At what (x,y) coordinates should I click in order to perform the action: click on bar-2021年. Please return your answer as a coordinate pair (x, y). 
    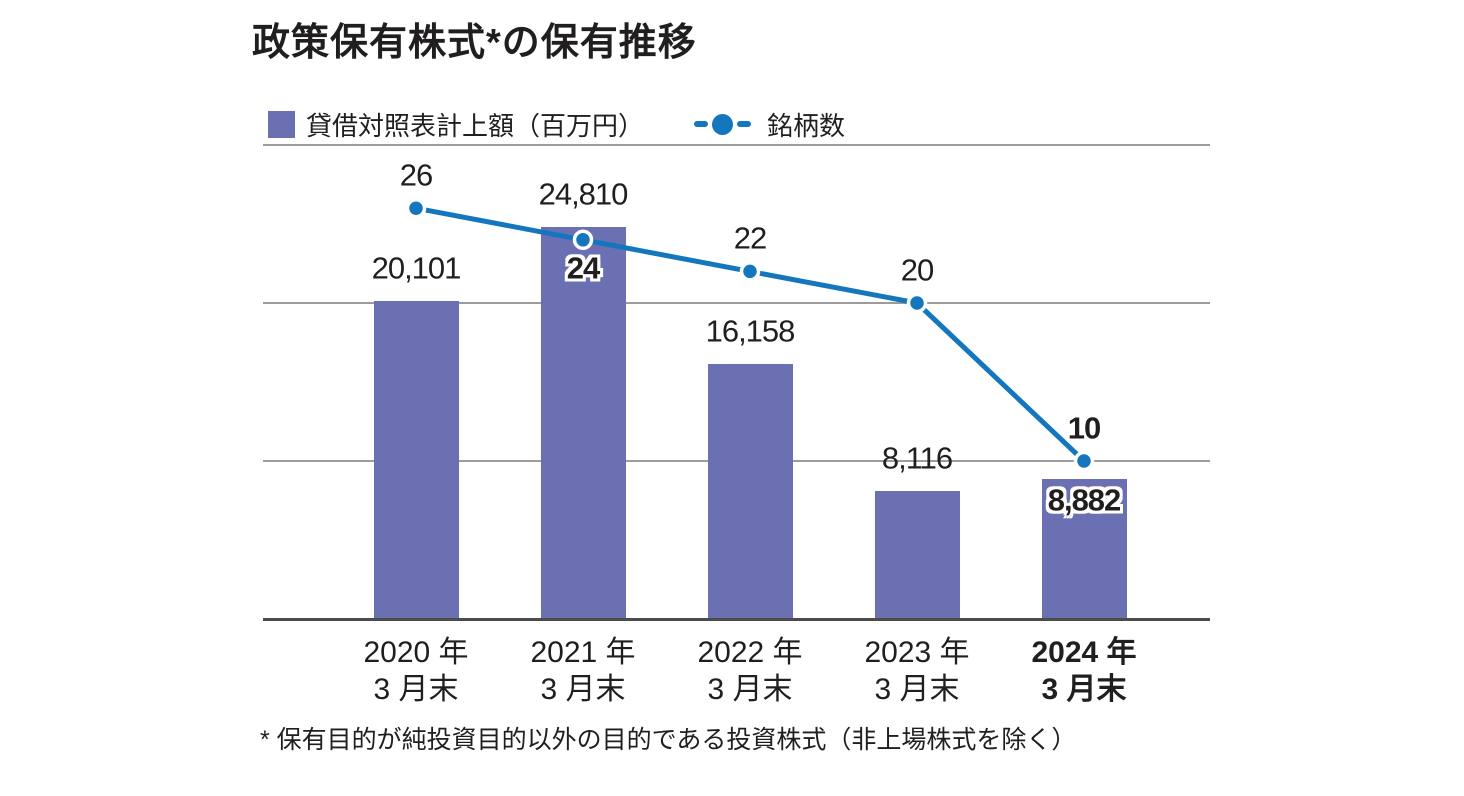
    Looking at the image, I should click on (583, 423).